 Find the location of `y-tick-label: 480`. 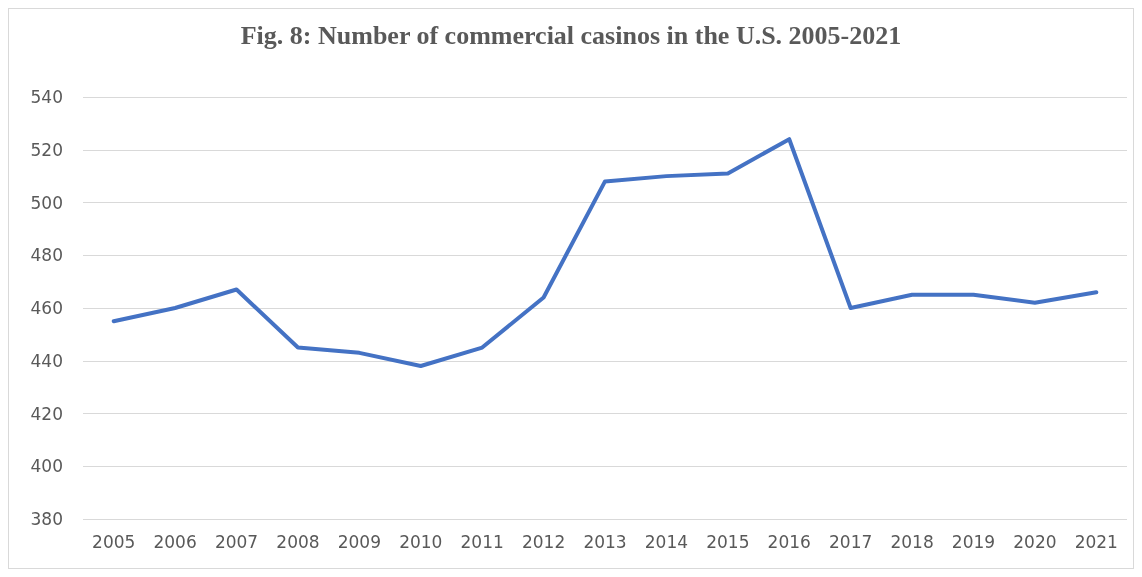

y-tick-label: 480 is located at coordinates (46, 255).